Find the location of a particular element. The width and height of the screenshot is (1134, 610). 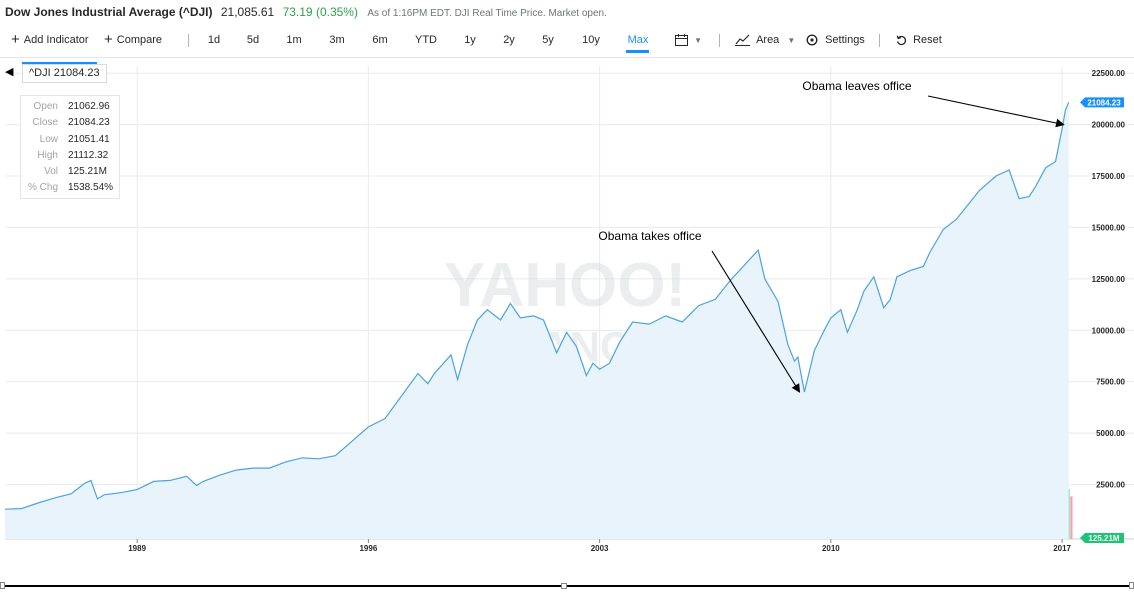

date-range-picker: ▼ is located at coordinates (688, 40).